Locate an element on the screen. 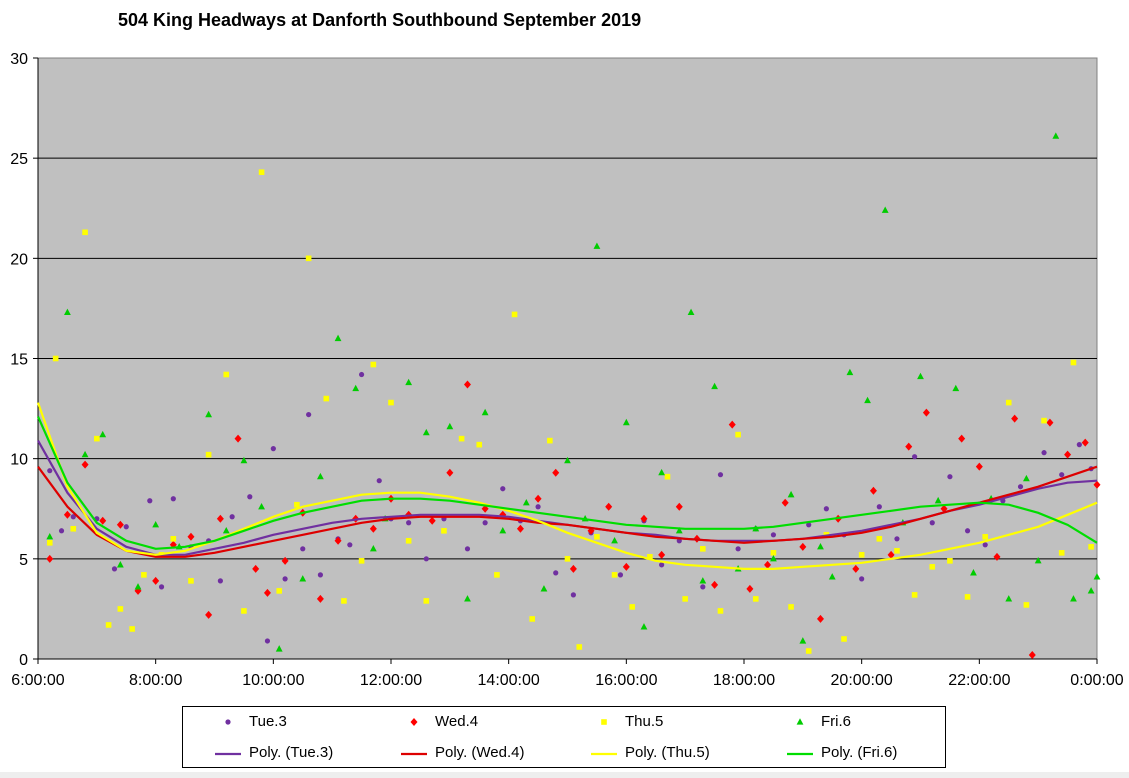 The image size is (1129, 778). legend-label: Poly. (Wed.4) is located at coordinates (480, 752).